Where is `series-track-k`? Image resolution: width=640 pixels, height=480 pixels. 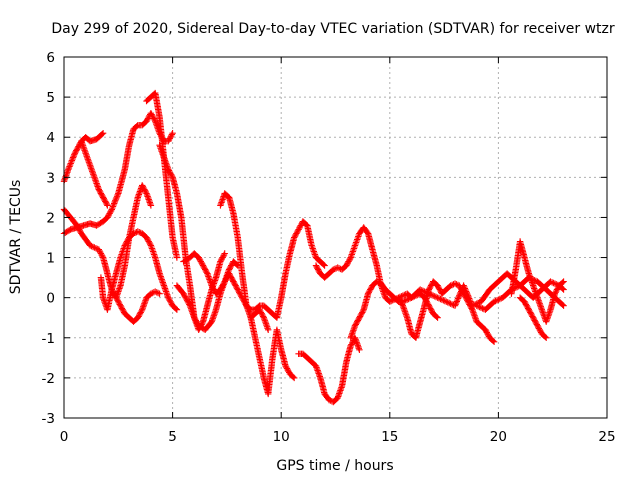 series-track-k is located at coordinates (244, 261).